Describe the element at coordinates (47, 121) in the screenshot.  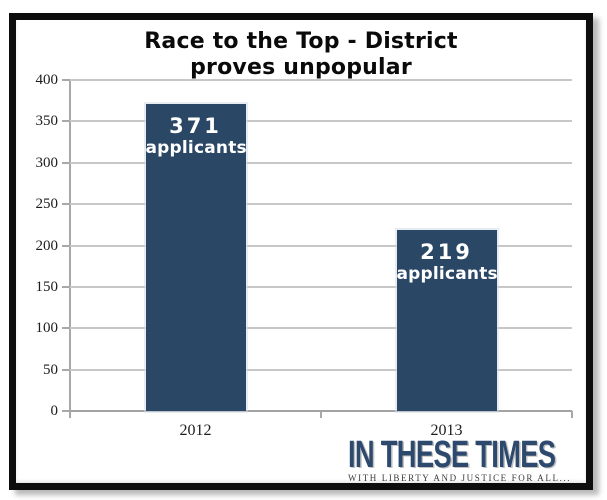
I see `y-axis-tick-label: 350` at that location.